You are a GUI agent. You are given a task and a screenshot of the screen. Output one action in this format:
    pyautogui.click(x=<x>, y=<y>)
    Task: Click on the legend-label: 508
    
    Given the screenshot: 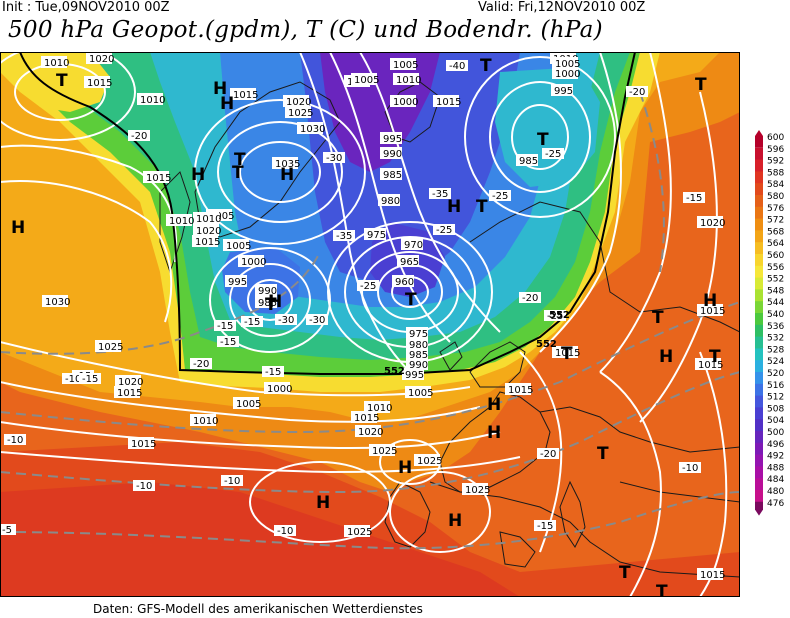 What is the action you would take?
    pyautogui.click(x=775, y=409)
    